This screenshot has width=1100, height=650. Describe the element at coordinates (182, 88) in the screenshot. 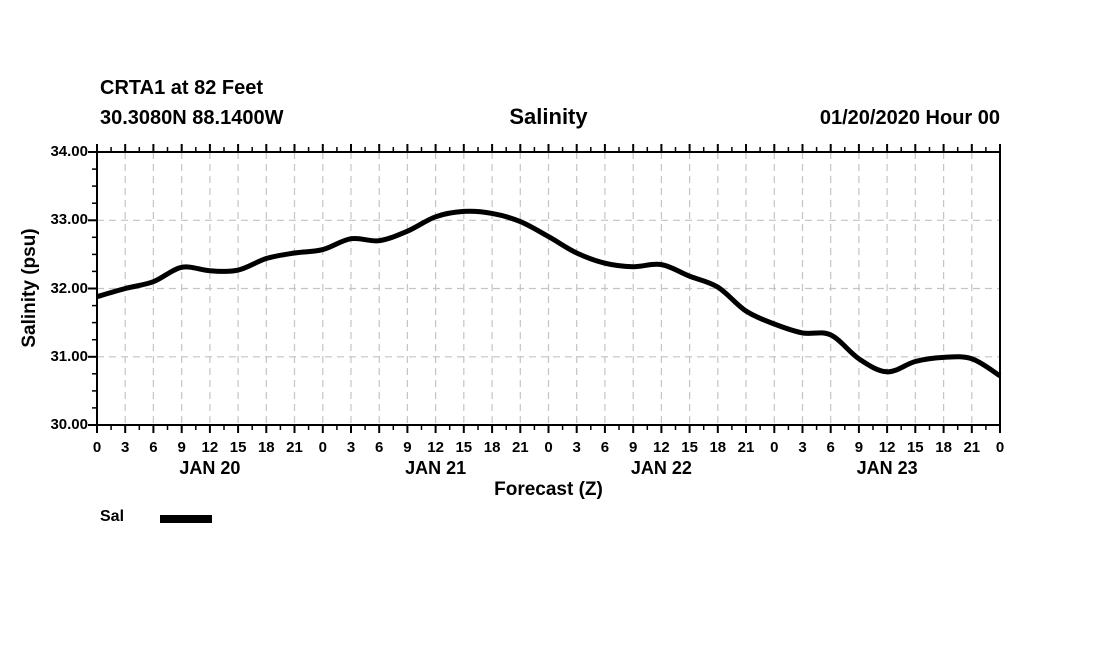

I see `station-name: CRTA1 at 82 Feet` at that location.